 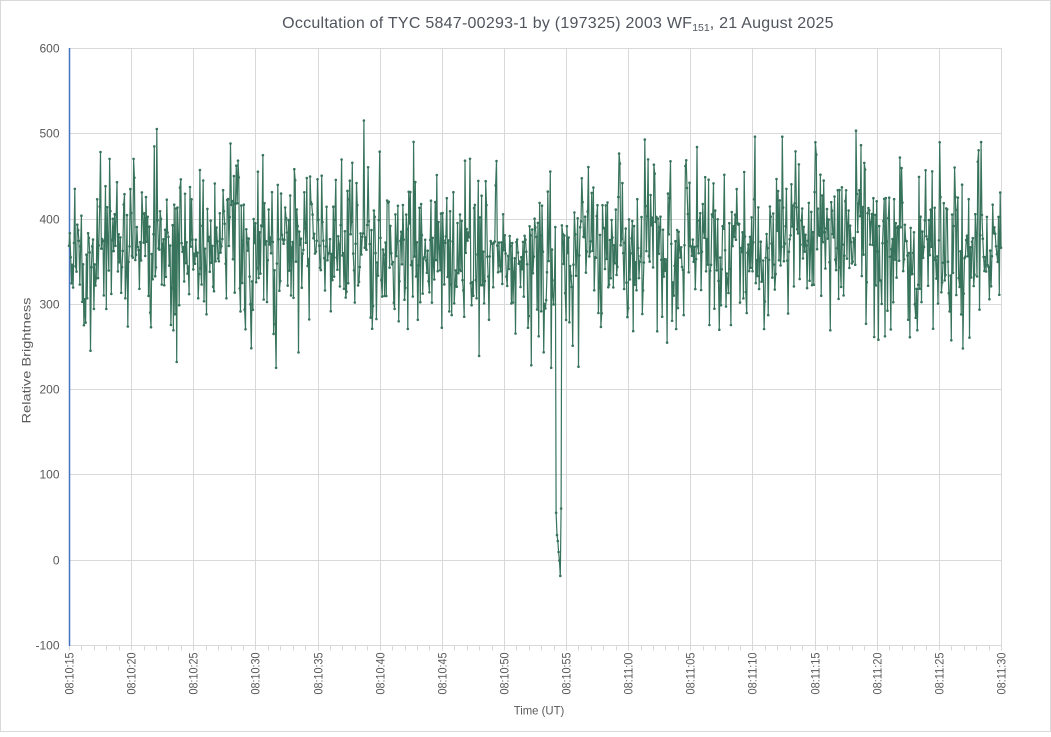 I want to click on svg-text: 400, so click(x=49, y=220).